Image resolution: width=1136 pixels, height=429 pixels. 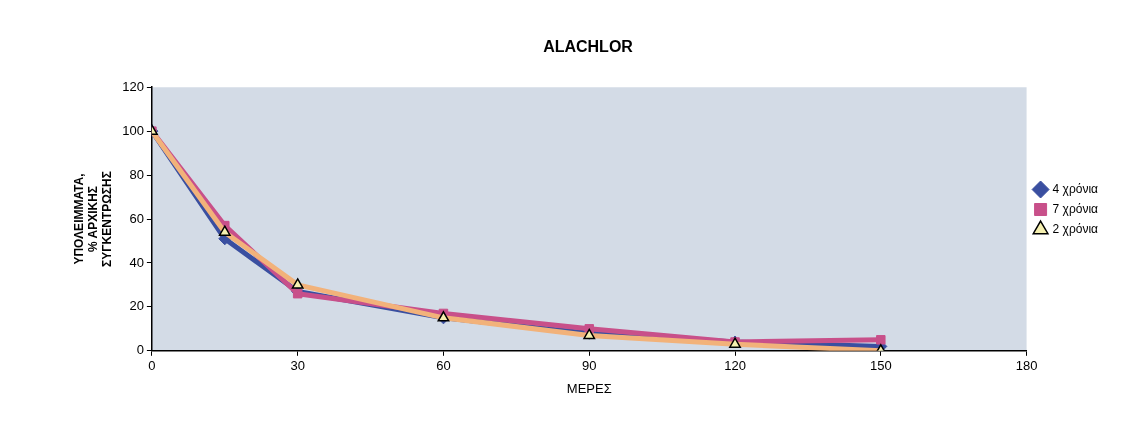 I want to click on legend-label: 2 χρόνια, so click(x=1075, y=228).